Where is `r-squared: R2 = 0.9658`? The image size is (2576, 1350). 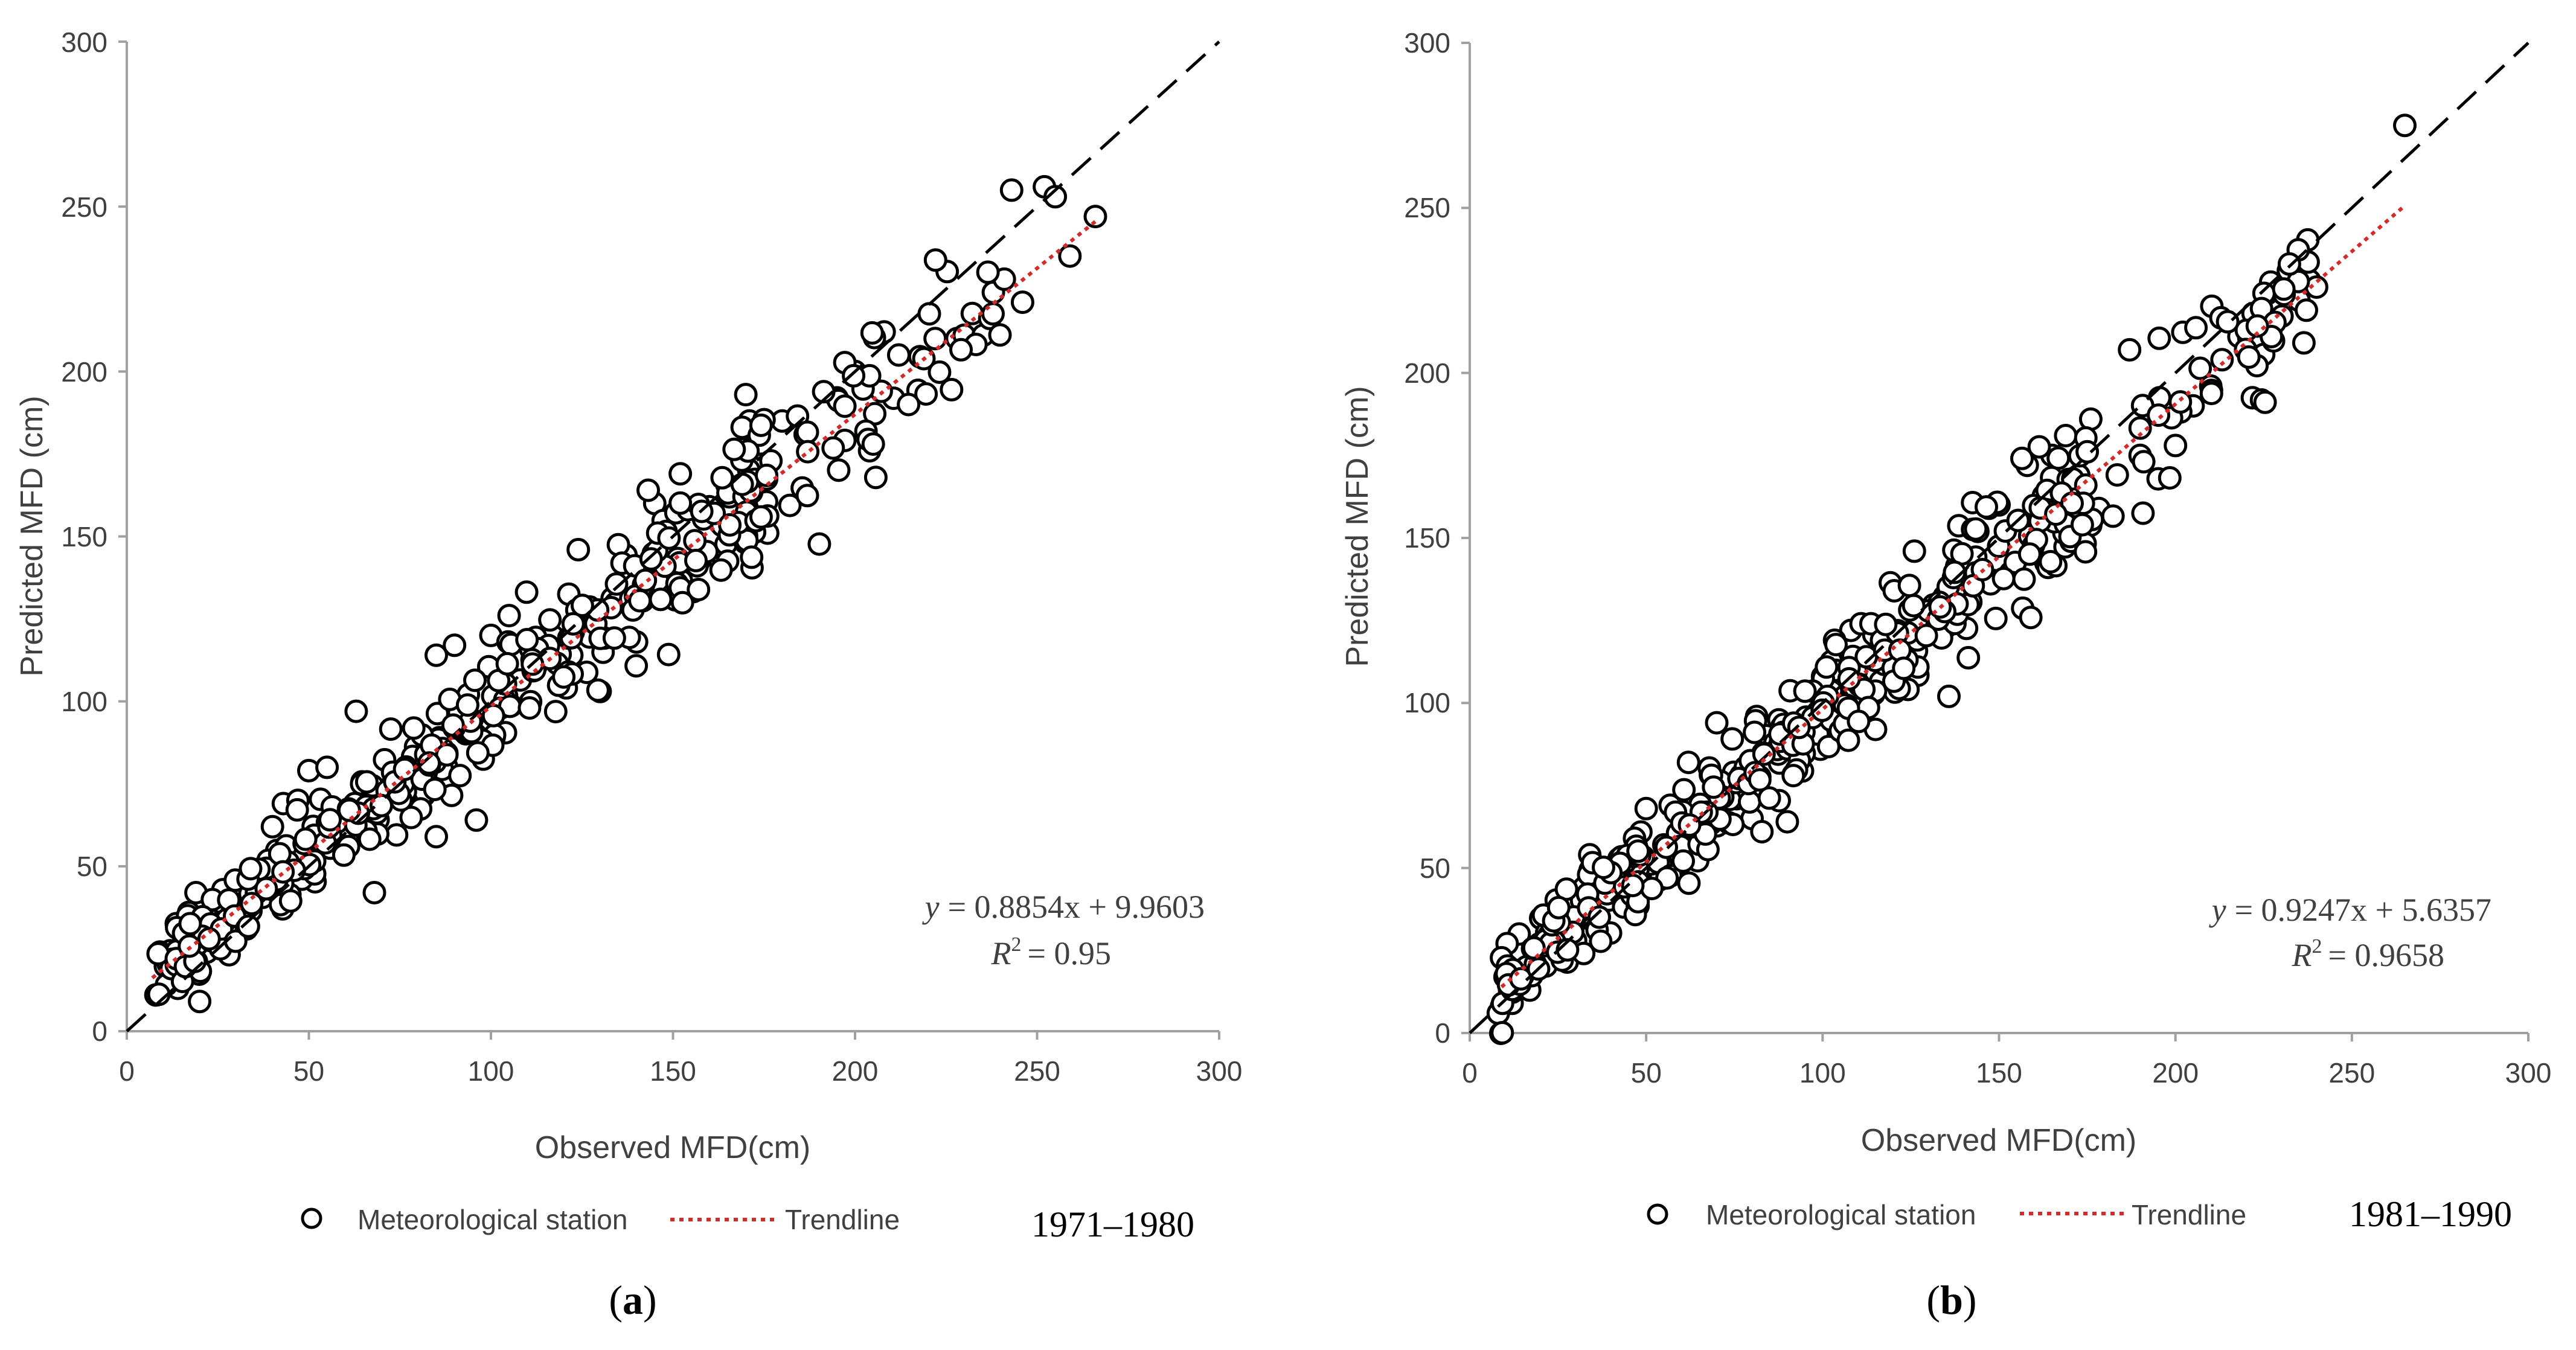 r-squared: R2 = 0.9658 is located at coordinates (2368, 954).